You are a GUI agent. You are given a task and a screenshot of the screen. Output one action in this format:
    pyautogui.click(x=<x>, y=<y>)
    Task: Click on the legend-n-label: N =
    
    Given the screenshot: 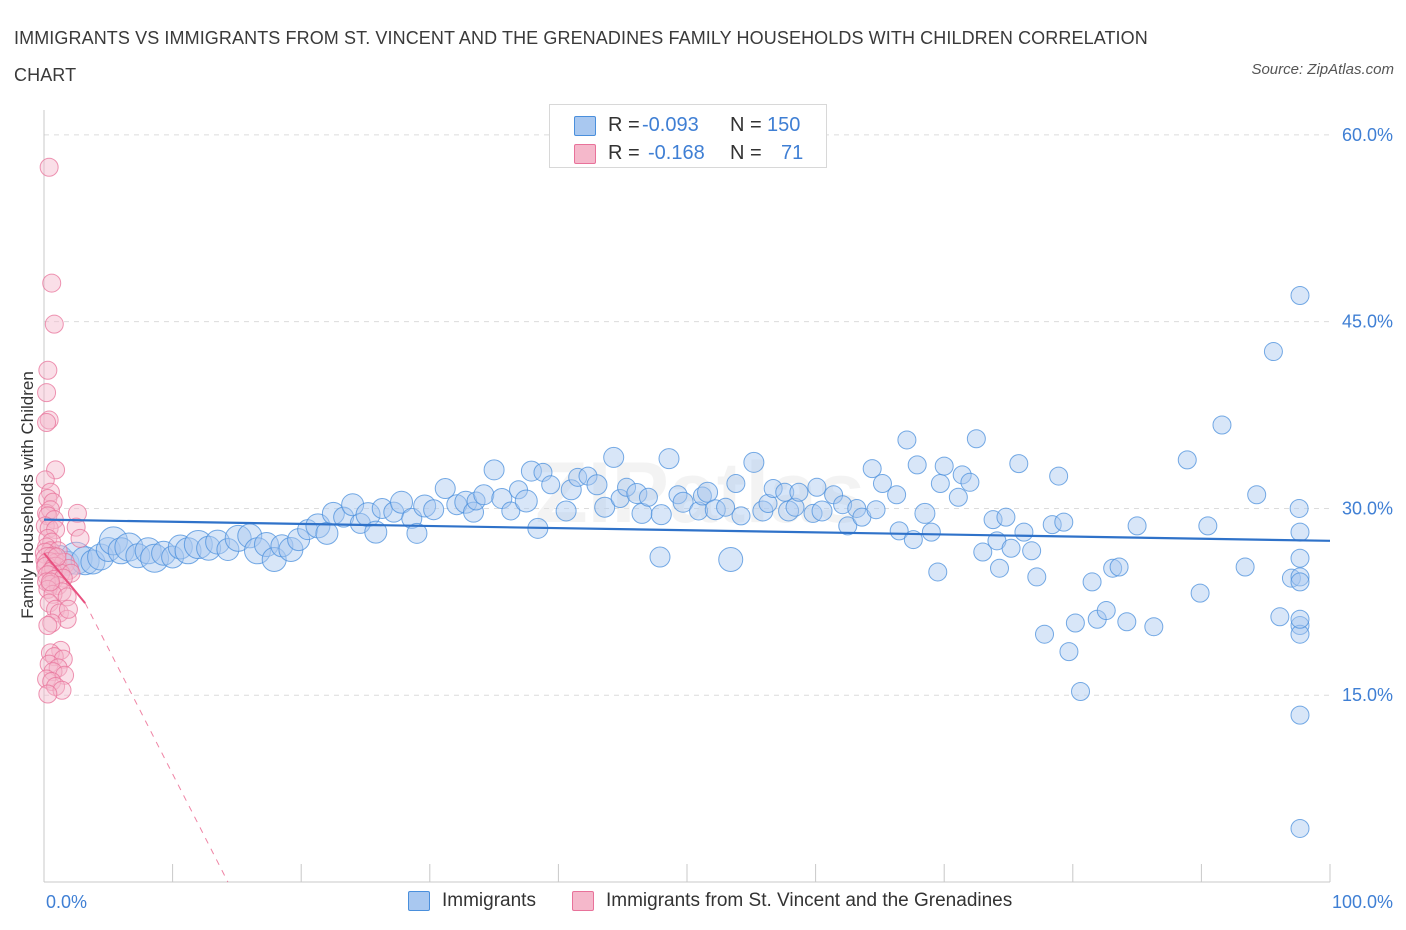 What is the action you would take?
    pyautogui.click(x=746, y=153)
    